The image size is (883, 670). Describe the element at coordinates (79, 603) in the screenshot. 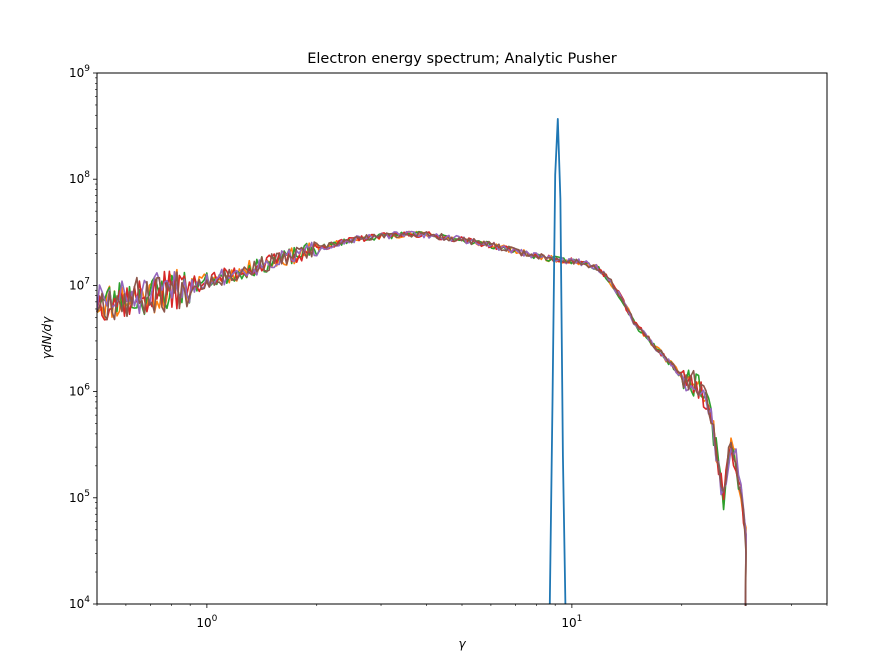

I see `y-tick-label: 10⁴` at that location.